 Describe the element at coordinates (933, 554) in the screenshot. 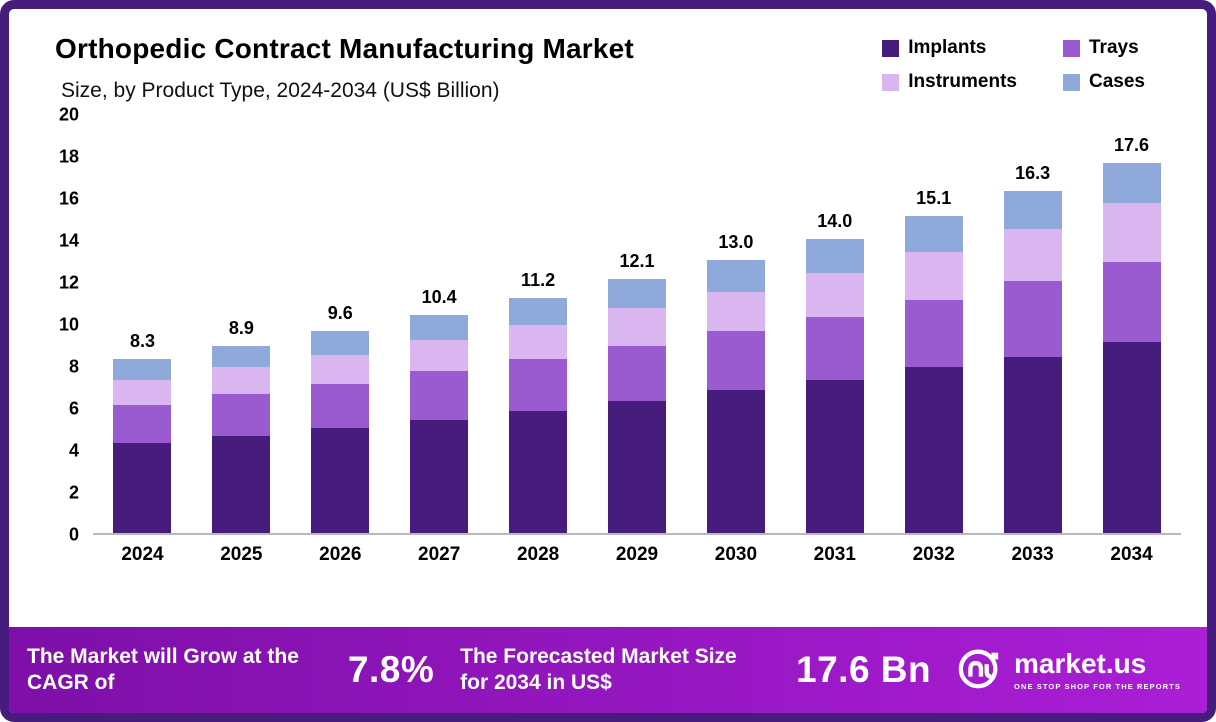

I see `x-axis-label-2032: 2032` at that location.